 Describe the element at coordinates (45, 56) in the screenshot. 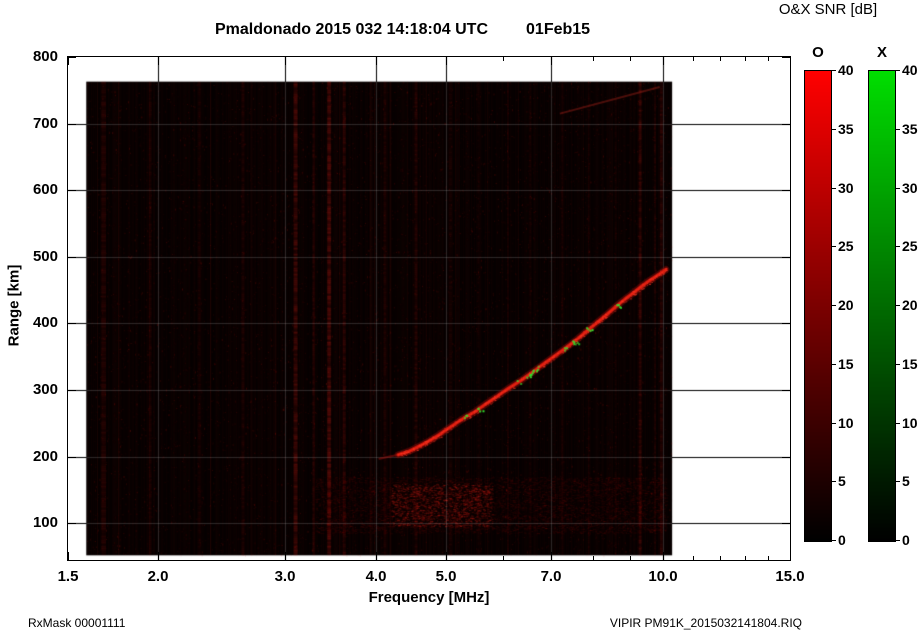

I see `y-tick-label: 800` at that location.